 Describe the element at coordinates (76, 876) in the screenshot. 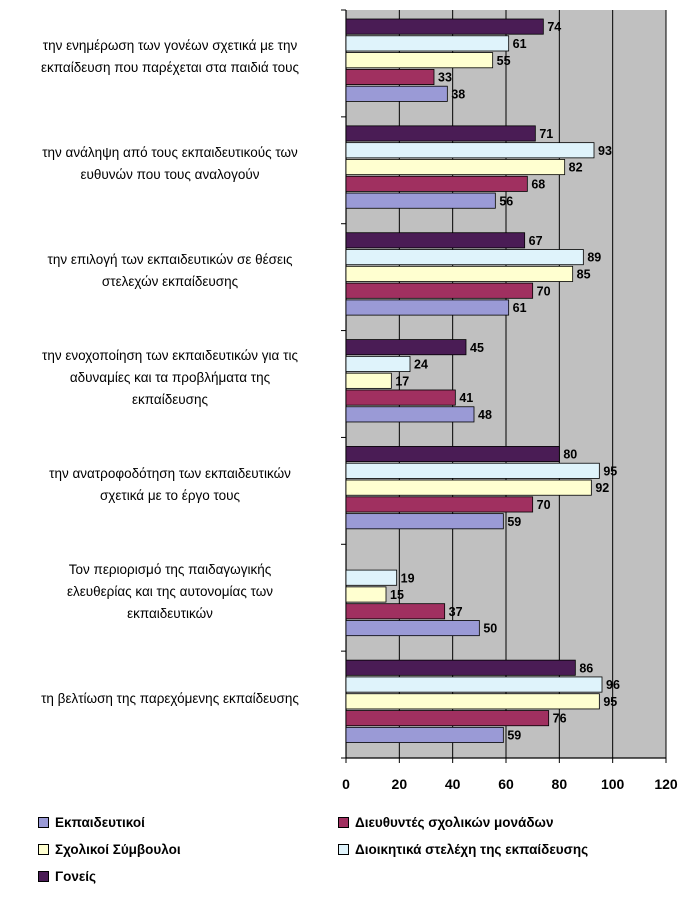

I see `legend-label: Γονείς` at that location.